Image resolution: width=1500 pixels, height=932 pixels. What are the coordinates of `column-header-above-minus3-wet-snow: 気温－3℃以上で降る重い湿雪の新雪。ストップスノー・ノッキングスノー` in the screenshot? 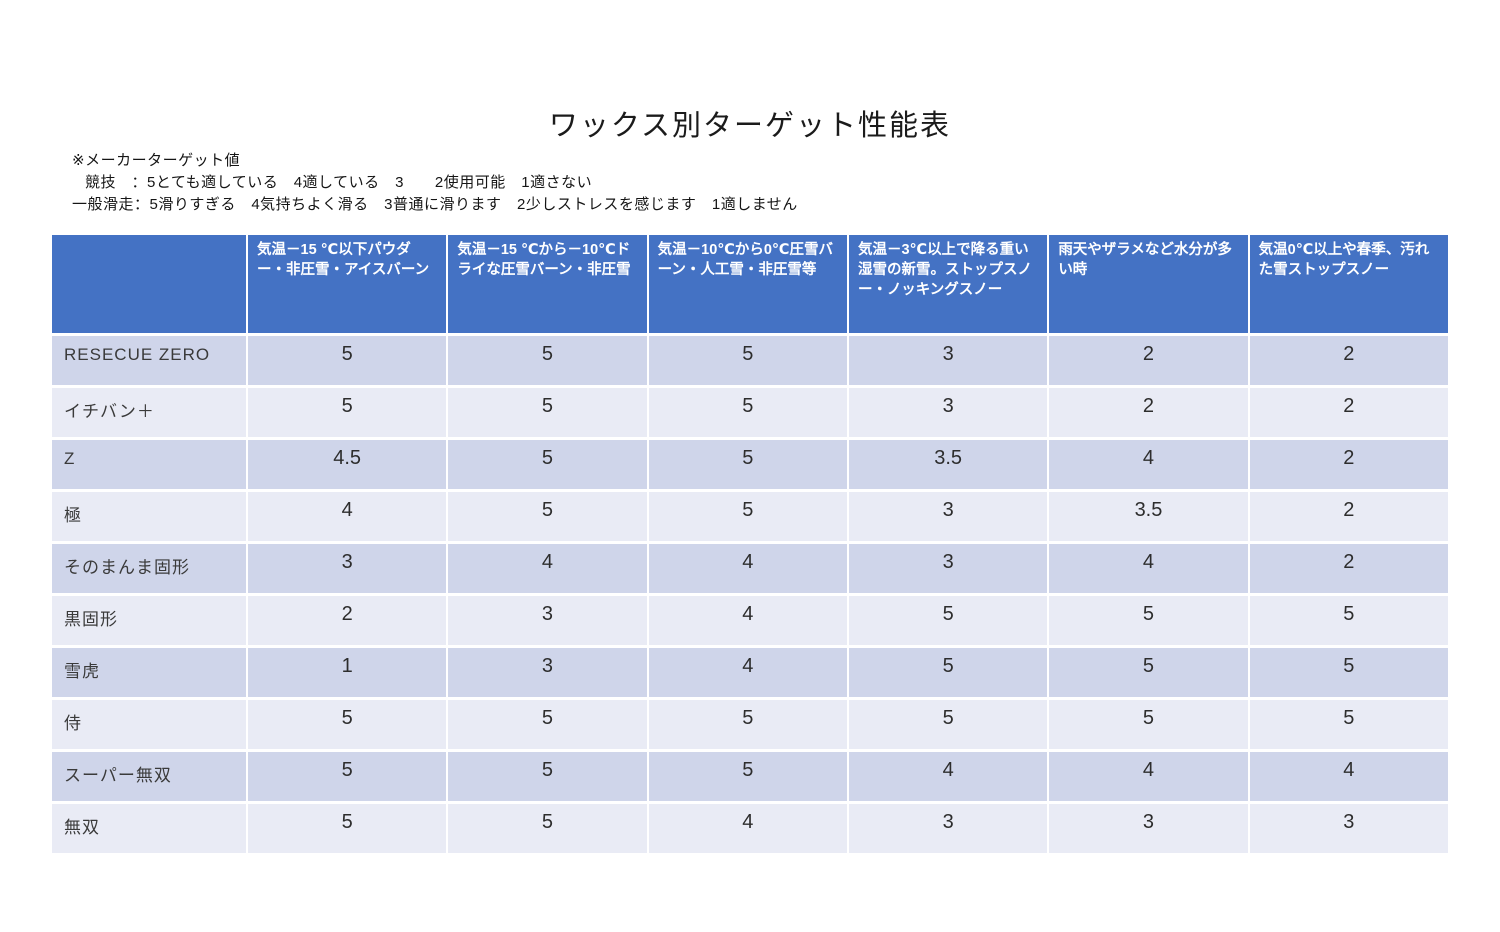 It's located at (948, 284).